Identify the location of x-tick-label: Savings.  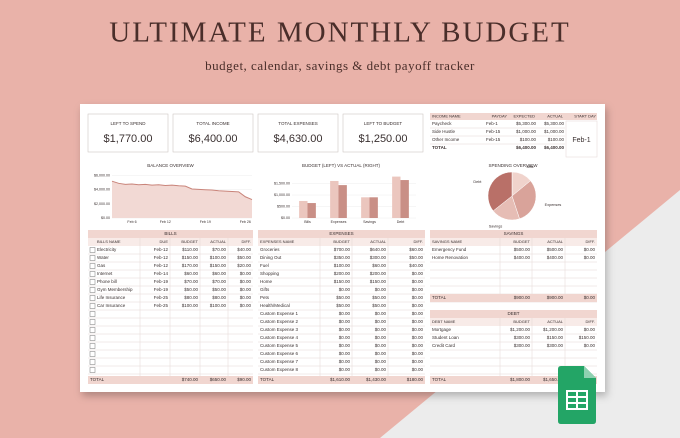
(369, 222).